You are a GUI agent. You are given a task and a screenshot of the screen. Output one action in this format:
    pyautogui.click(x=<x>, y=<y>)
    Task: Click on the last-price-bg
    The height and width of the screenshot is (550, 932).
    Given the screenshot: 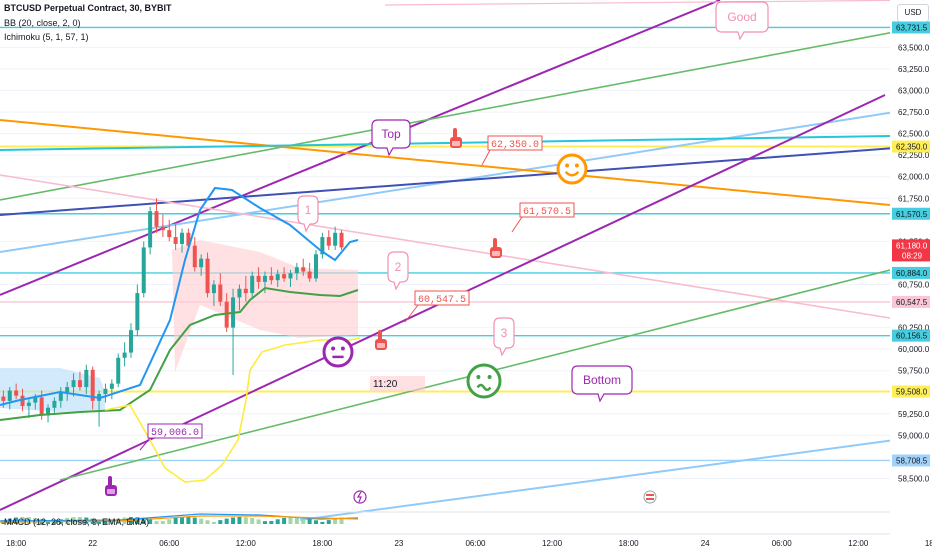 What is the action you would take?
    pyautogui.click(x=911, y=250)
    